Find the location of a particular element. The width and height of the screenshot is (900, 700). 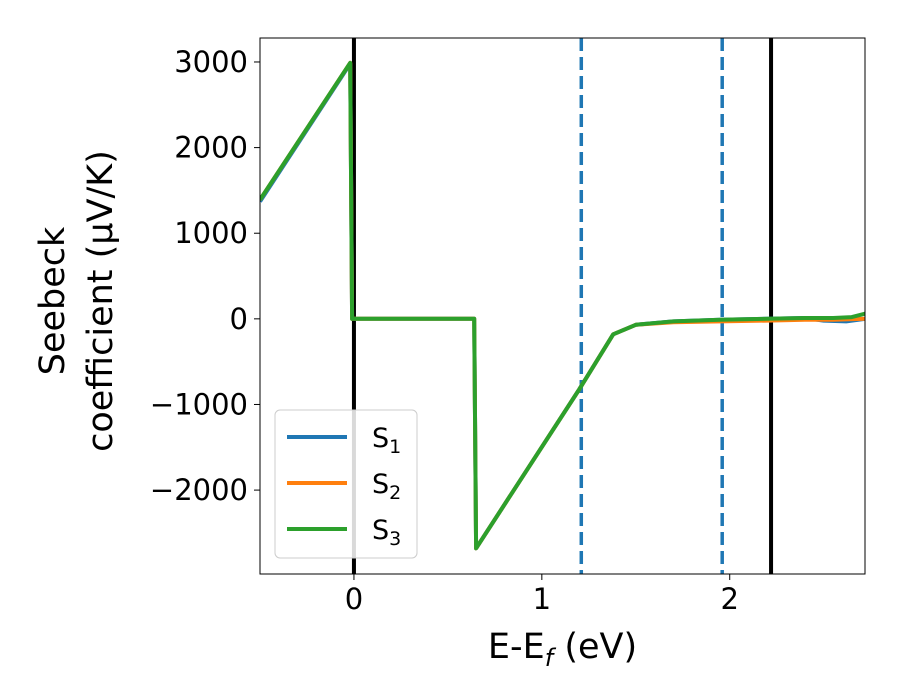

y-tick-label: 0 is located at coordinates (239, 319).